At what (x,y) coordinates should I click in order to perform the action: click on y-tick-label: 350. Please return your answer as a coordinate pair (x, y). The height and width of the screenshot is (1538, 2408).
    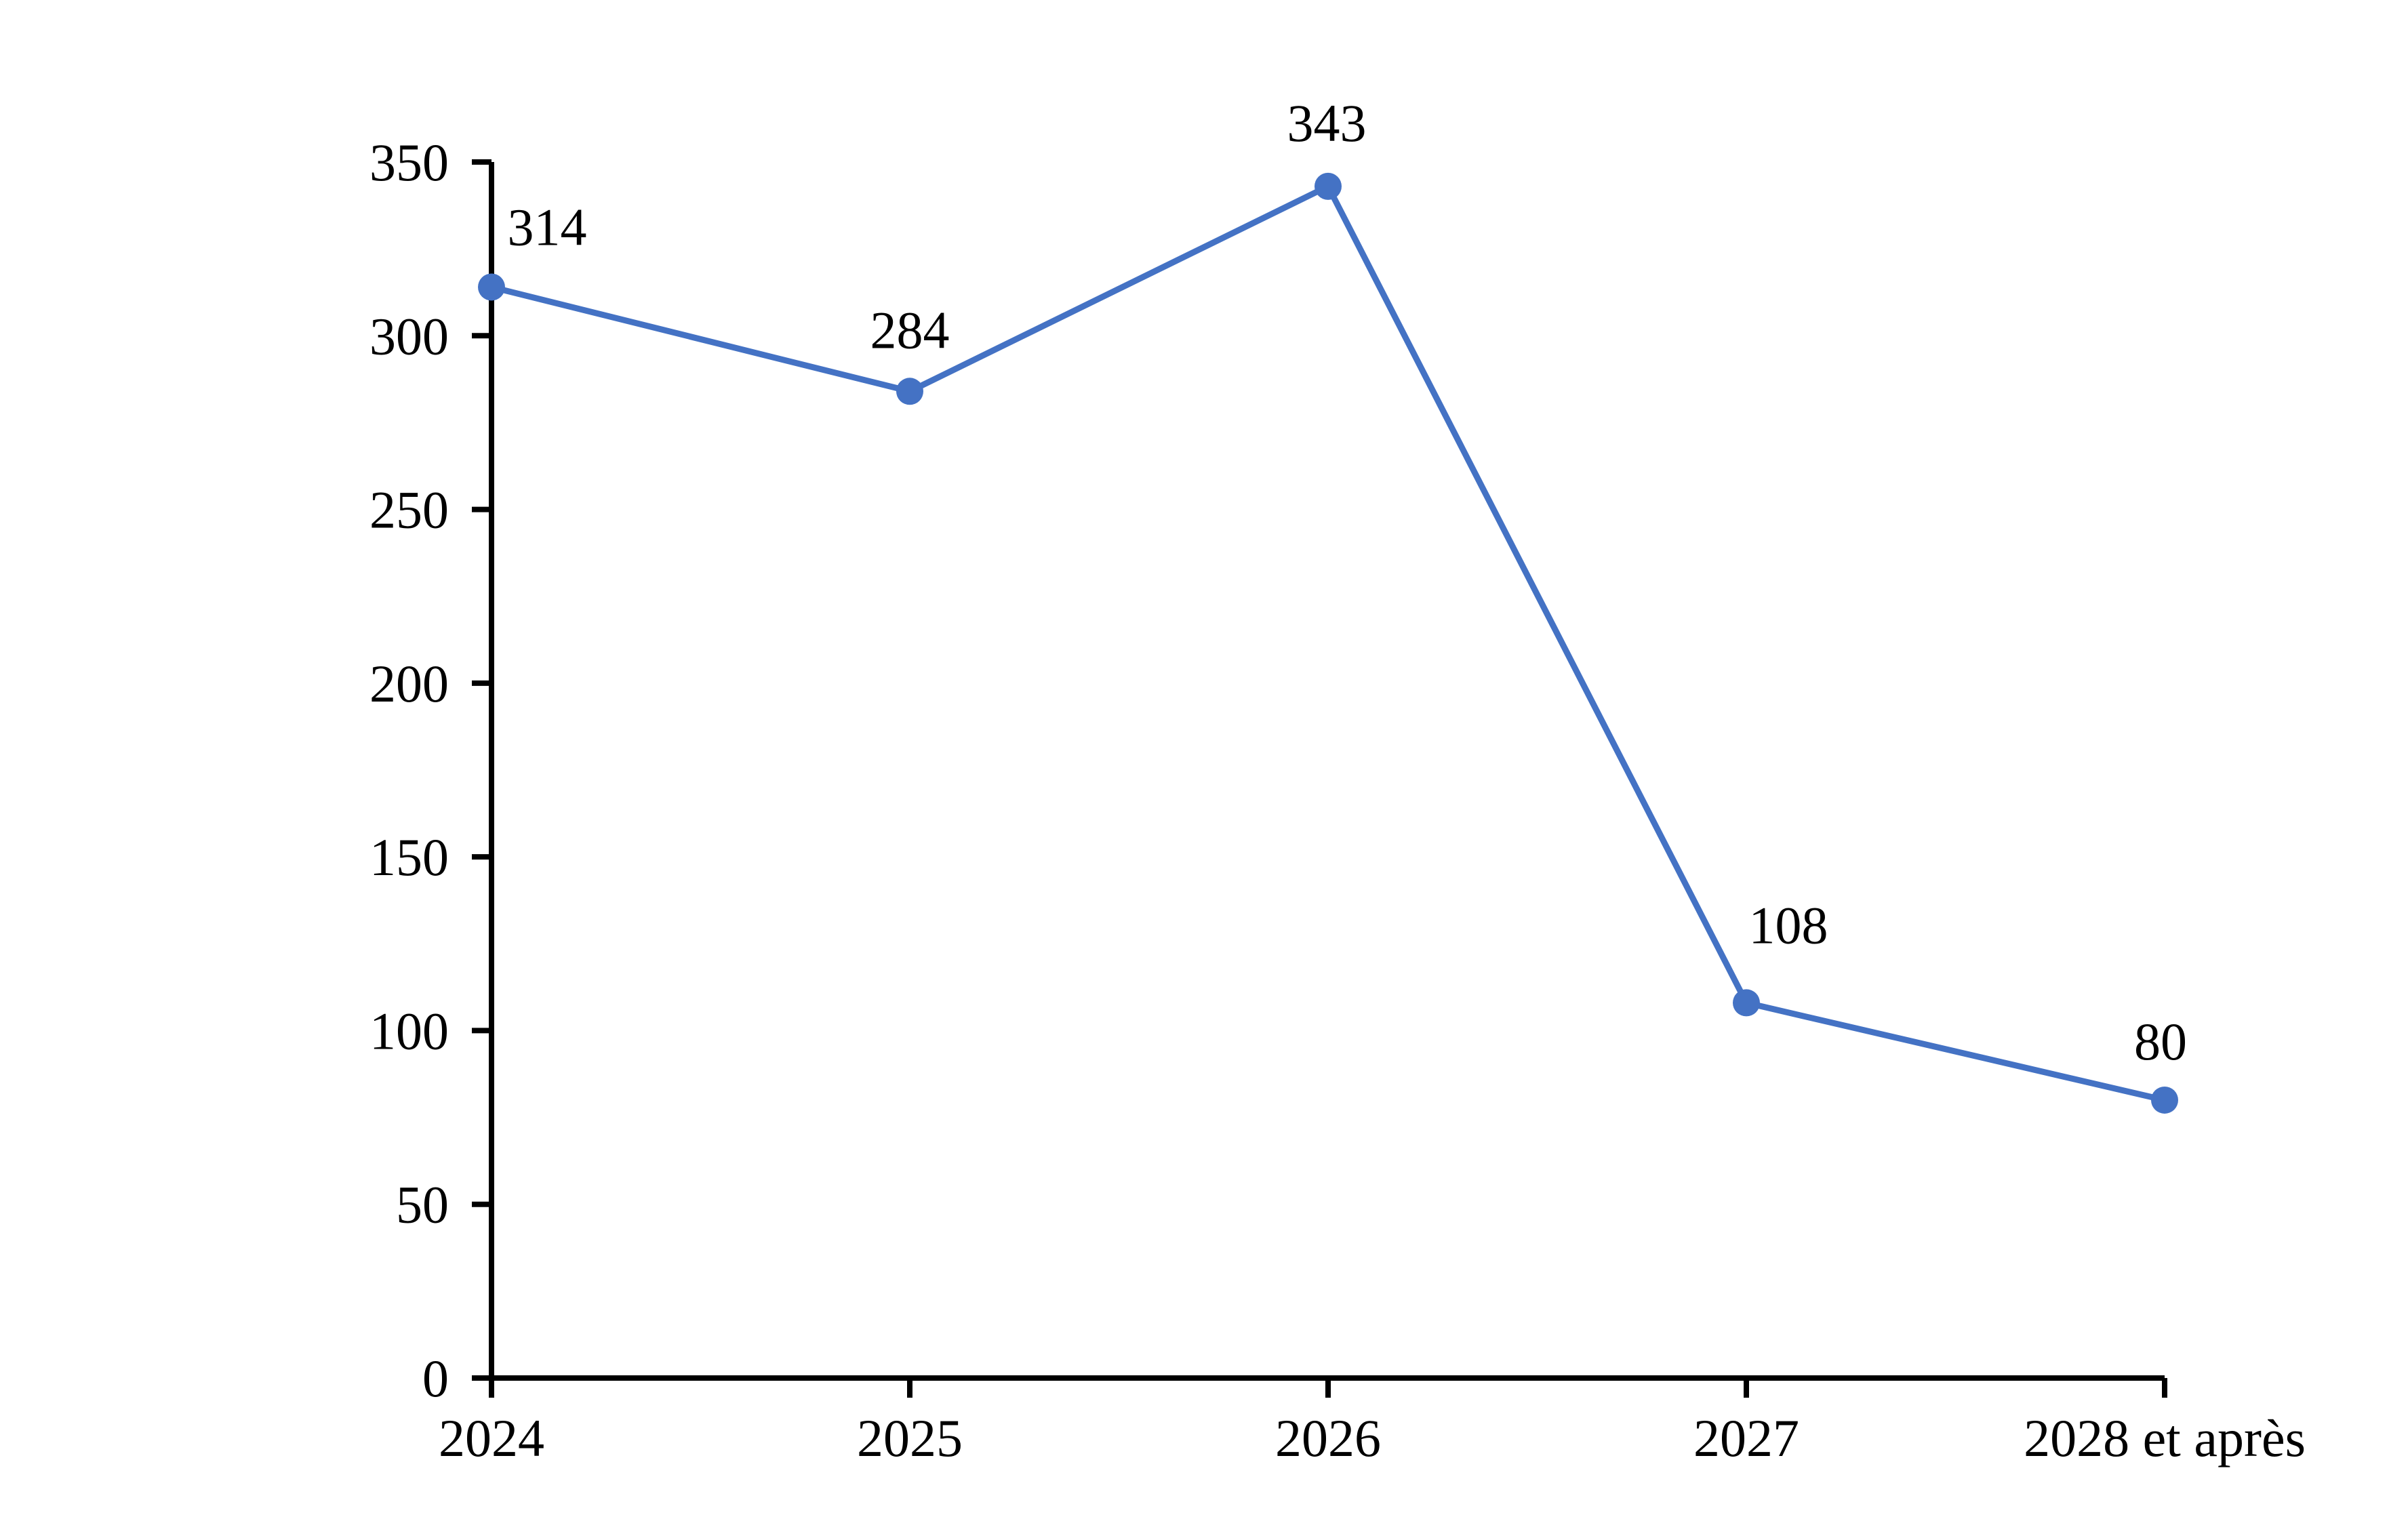
    Looking at the image, I should click on (409, 162).